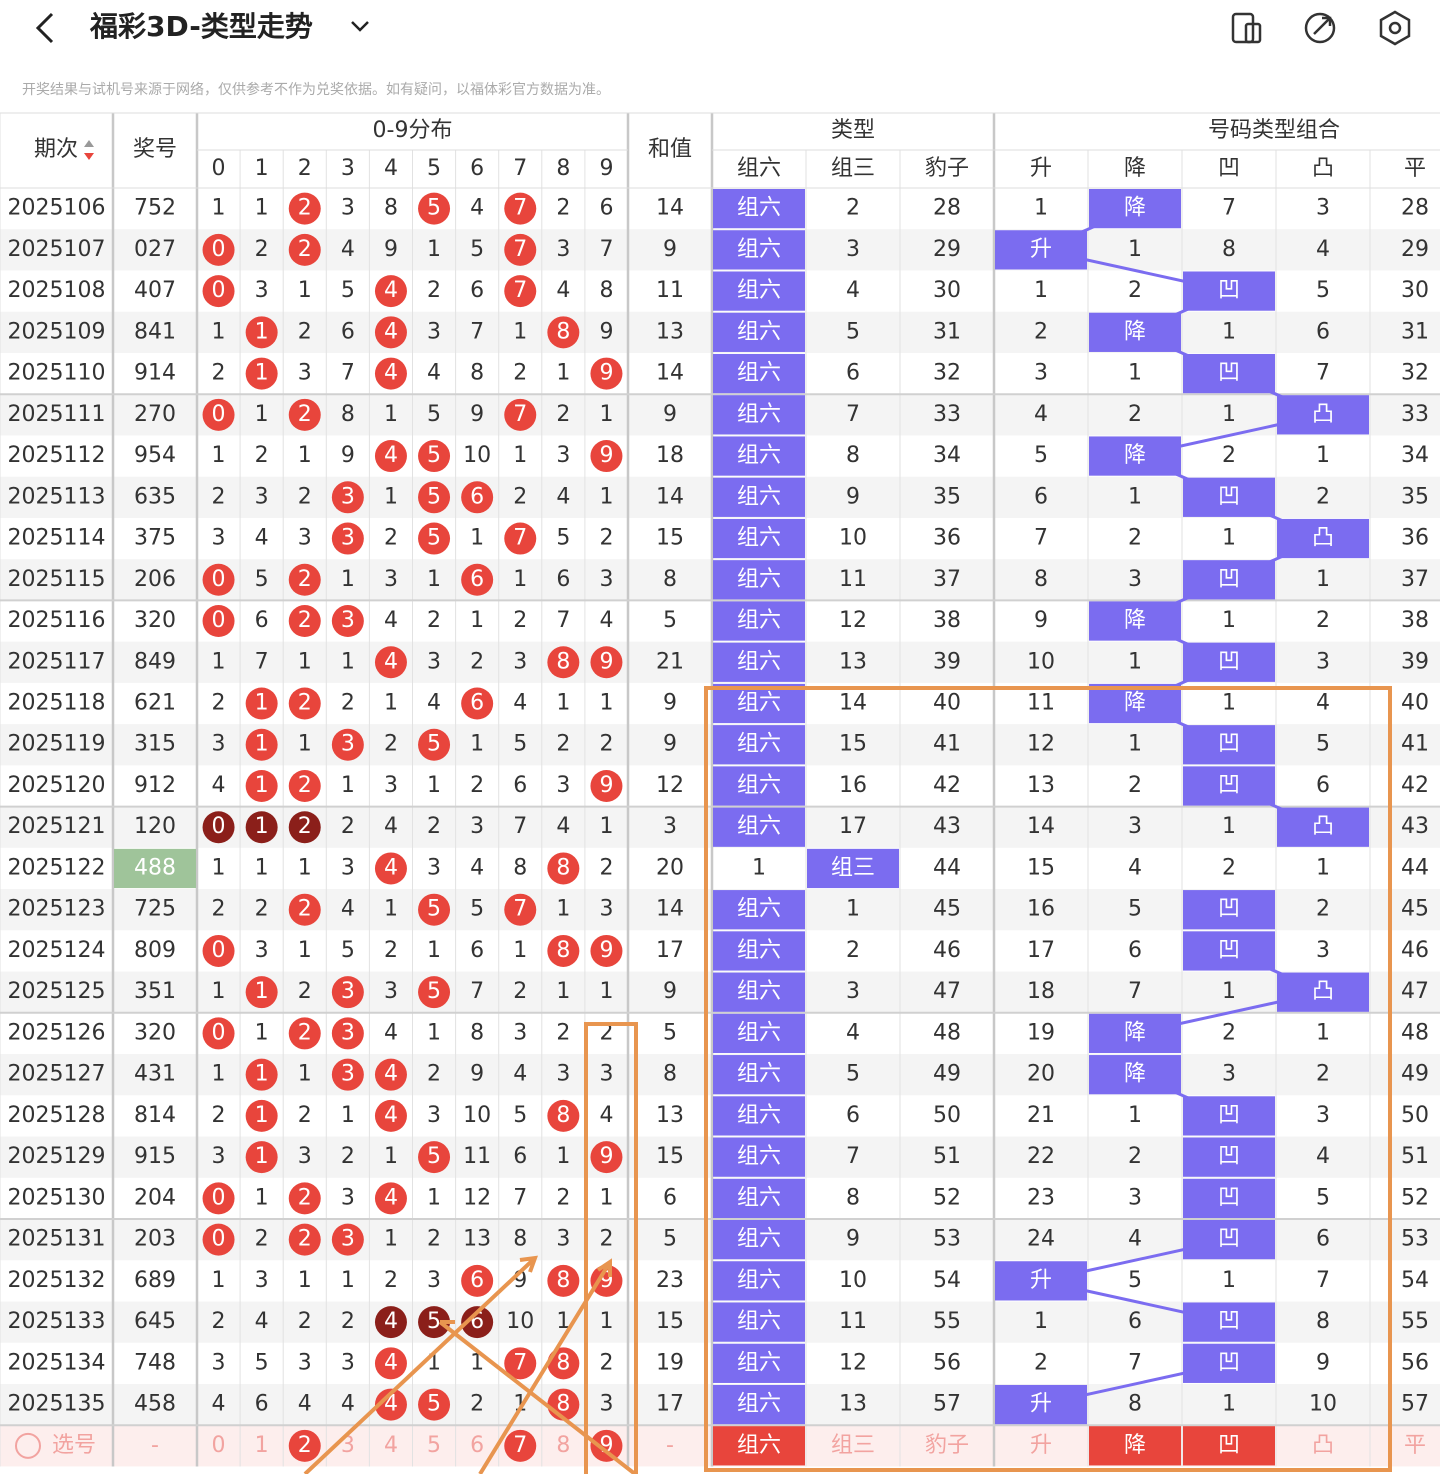  What do you see at coordinates (853, 1156) in the screenshot?
I see `type-miss: 7` at bounding box center [853, 1156].